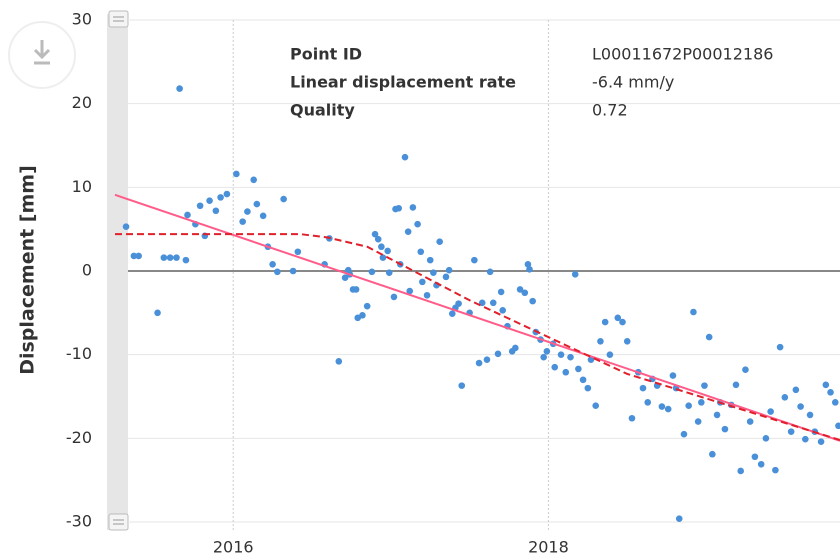 The width and height of the screenshot is (840, 560). Describe the element at coordinates (28, 270) in the screenshot. I see `y-axis-label: Displacement [mm]` at that location.